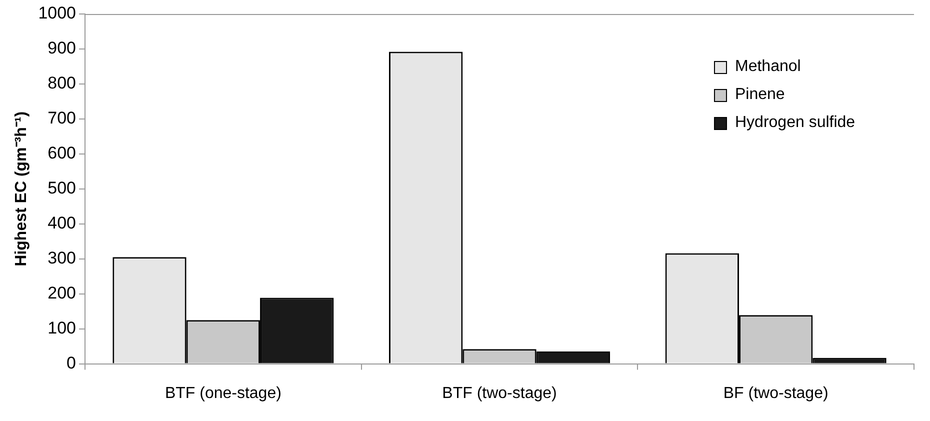 This screenshot has height=421, width=930. Describe the element at coordinates (71, 362) in the screenshot. I see `y-tick-label: 0` at that location.